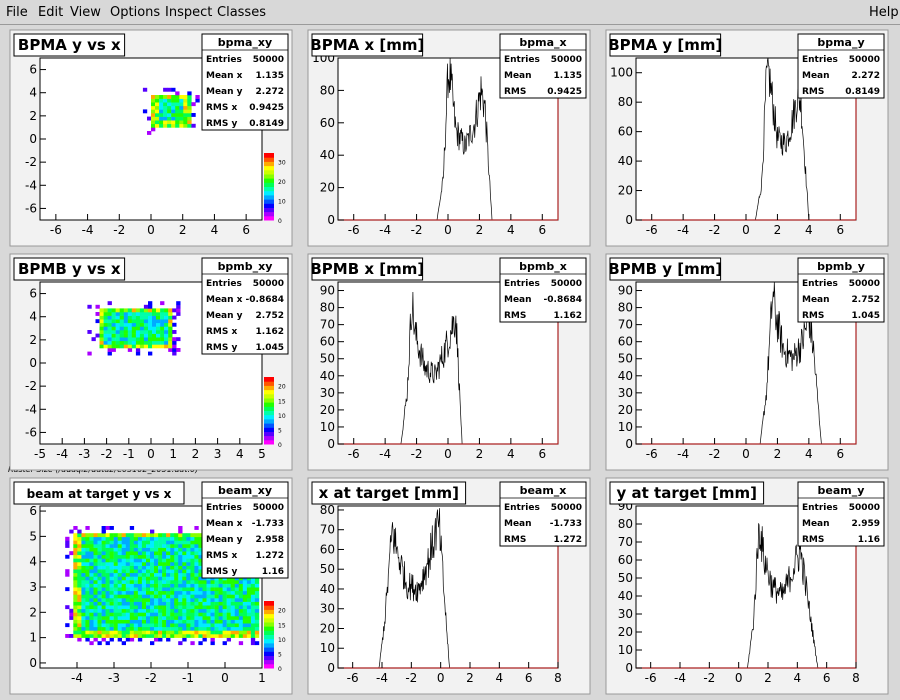  I want to click on x-tick-label: -2, so click(417, 454).